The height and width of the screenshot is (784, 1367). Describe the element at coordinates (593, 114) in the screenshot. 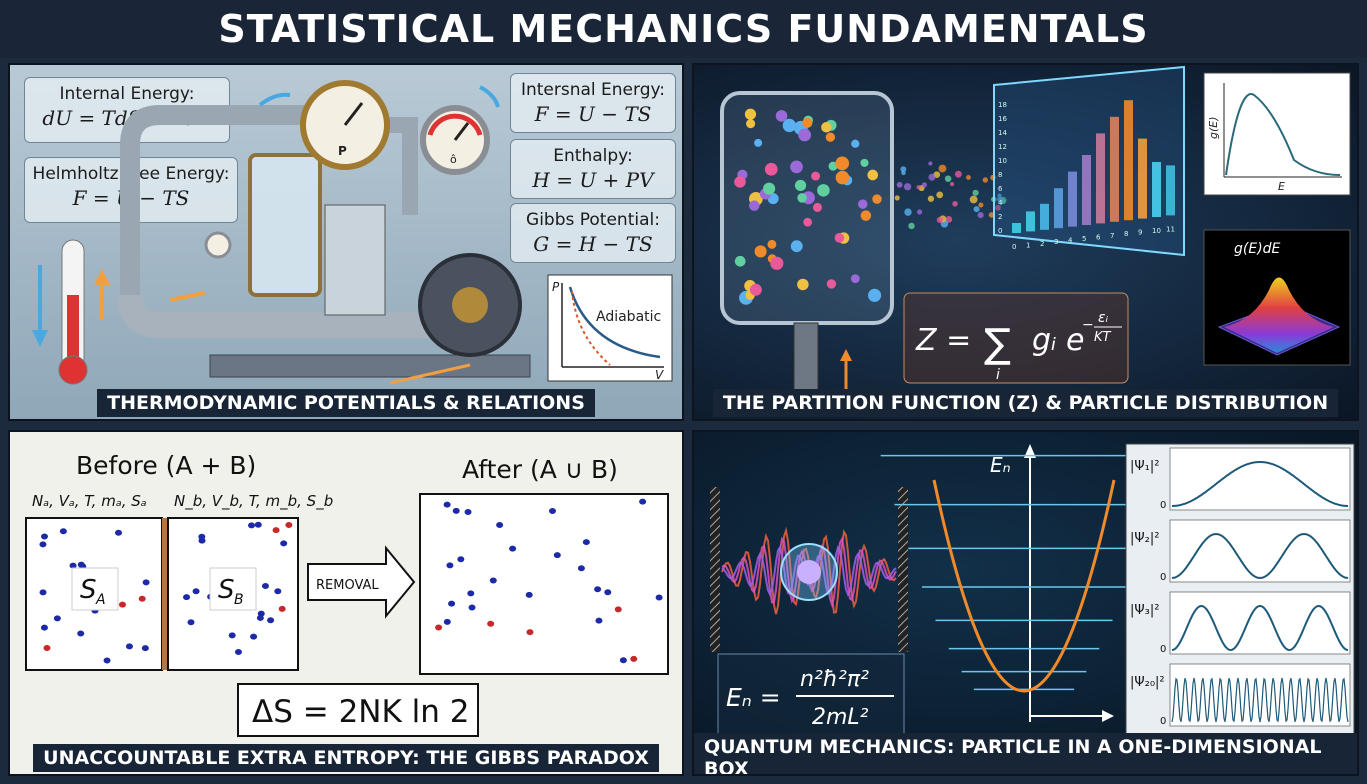

I see `eq-formula: F = U − TS` at that location.